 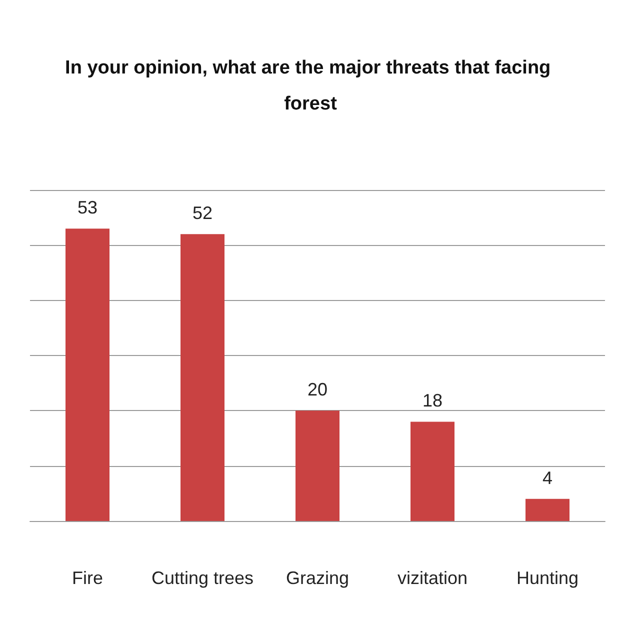 What do you see at coordinates (317, 390) in the screenshot?
I see `data-label: 20` at bounding box center [317, 390].